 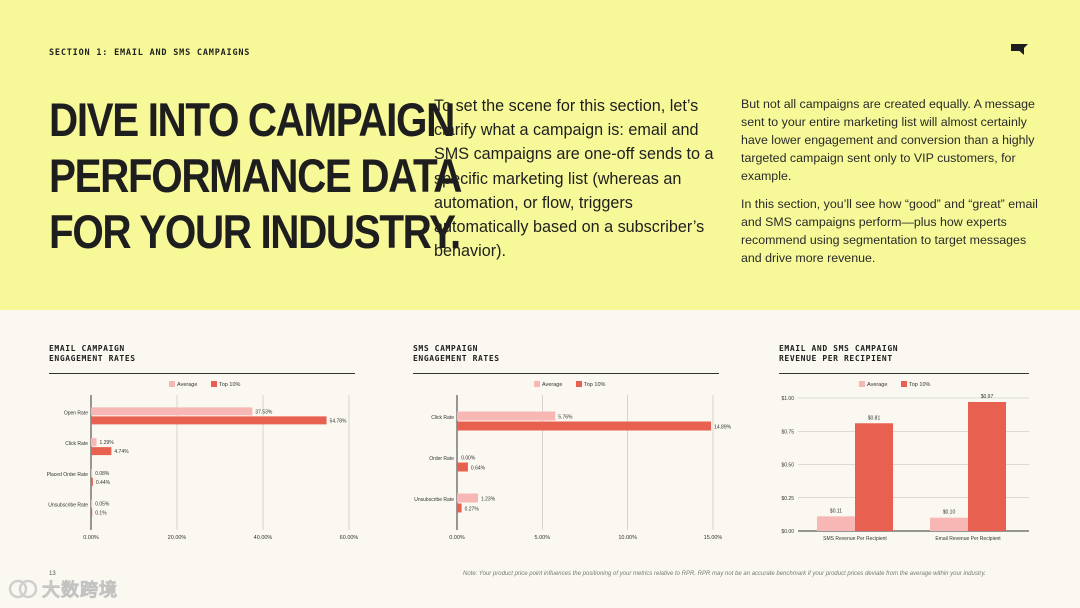 I want to click on data-label: 14.89%, so click(x=723, y=428).